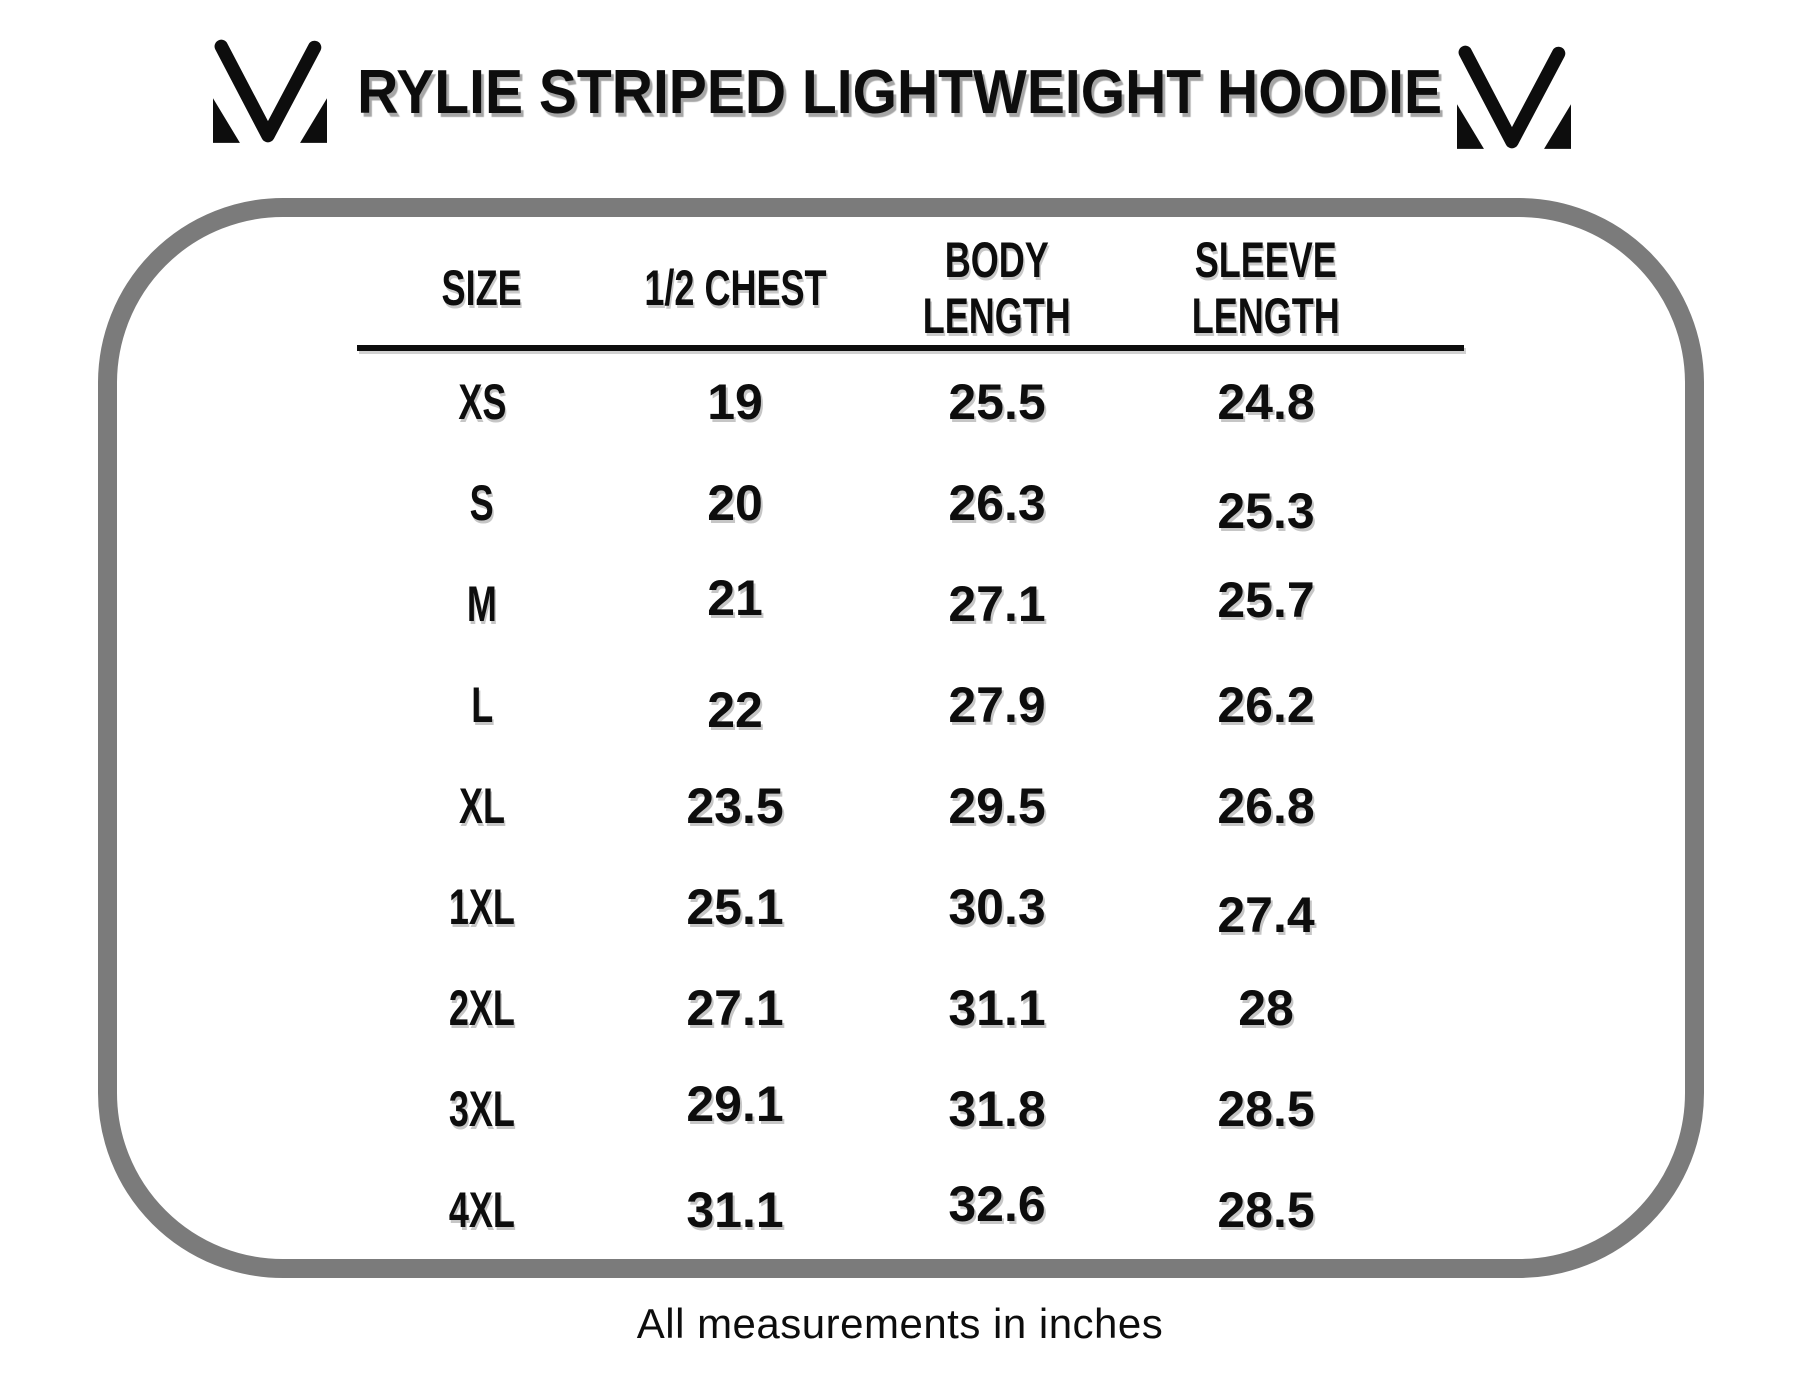 This screenshot has height=1391, width=1800. What do you see at coordinates (997, 603) in the screenshot?
I see `body-length-value: 27.1` at bounding box center [997, 603].